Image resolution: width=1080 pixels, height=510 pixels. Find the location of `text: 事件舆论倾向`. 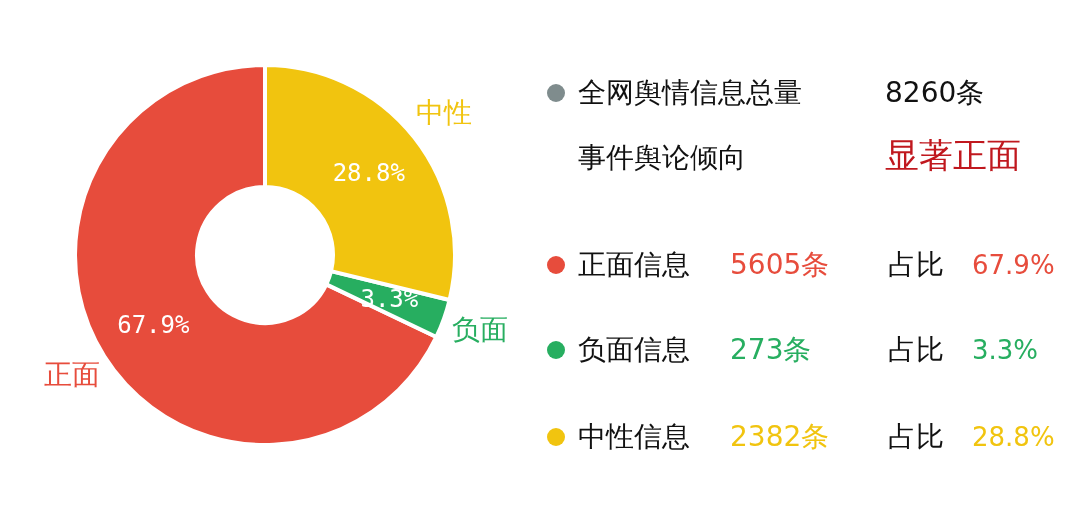

text: 事件舆论倾向 is located at coordinates (662, 158).